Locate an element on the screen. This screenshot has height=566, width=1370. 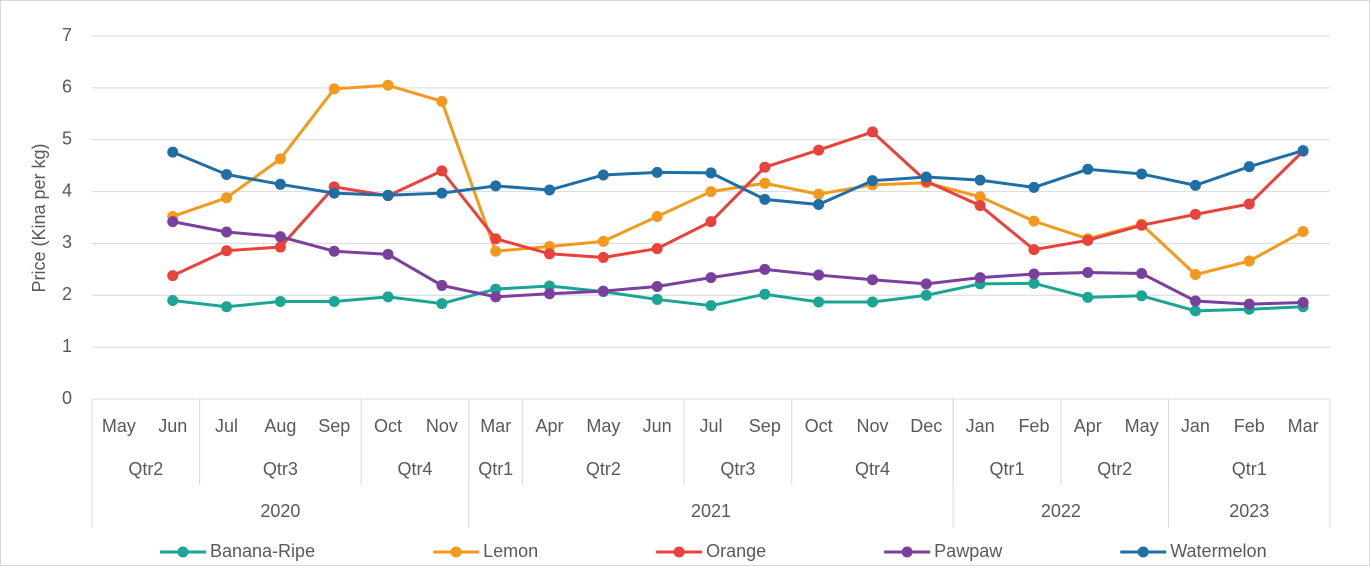
year-label: 2020 is located at coordinates (280, 511).